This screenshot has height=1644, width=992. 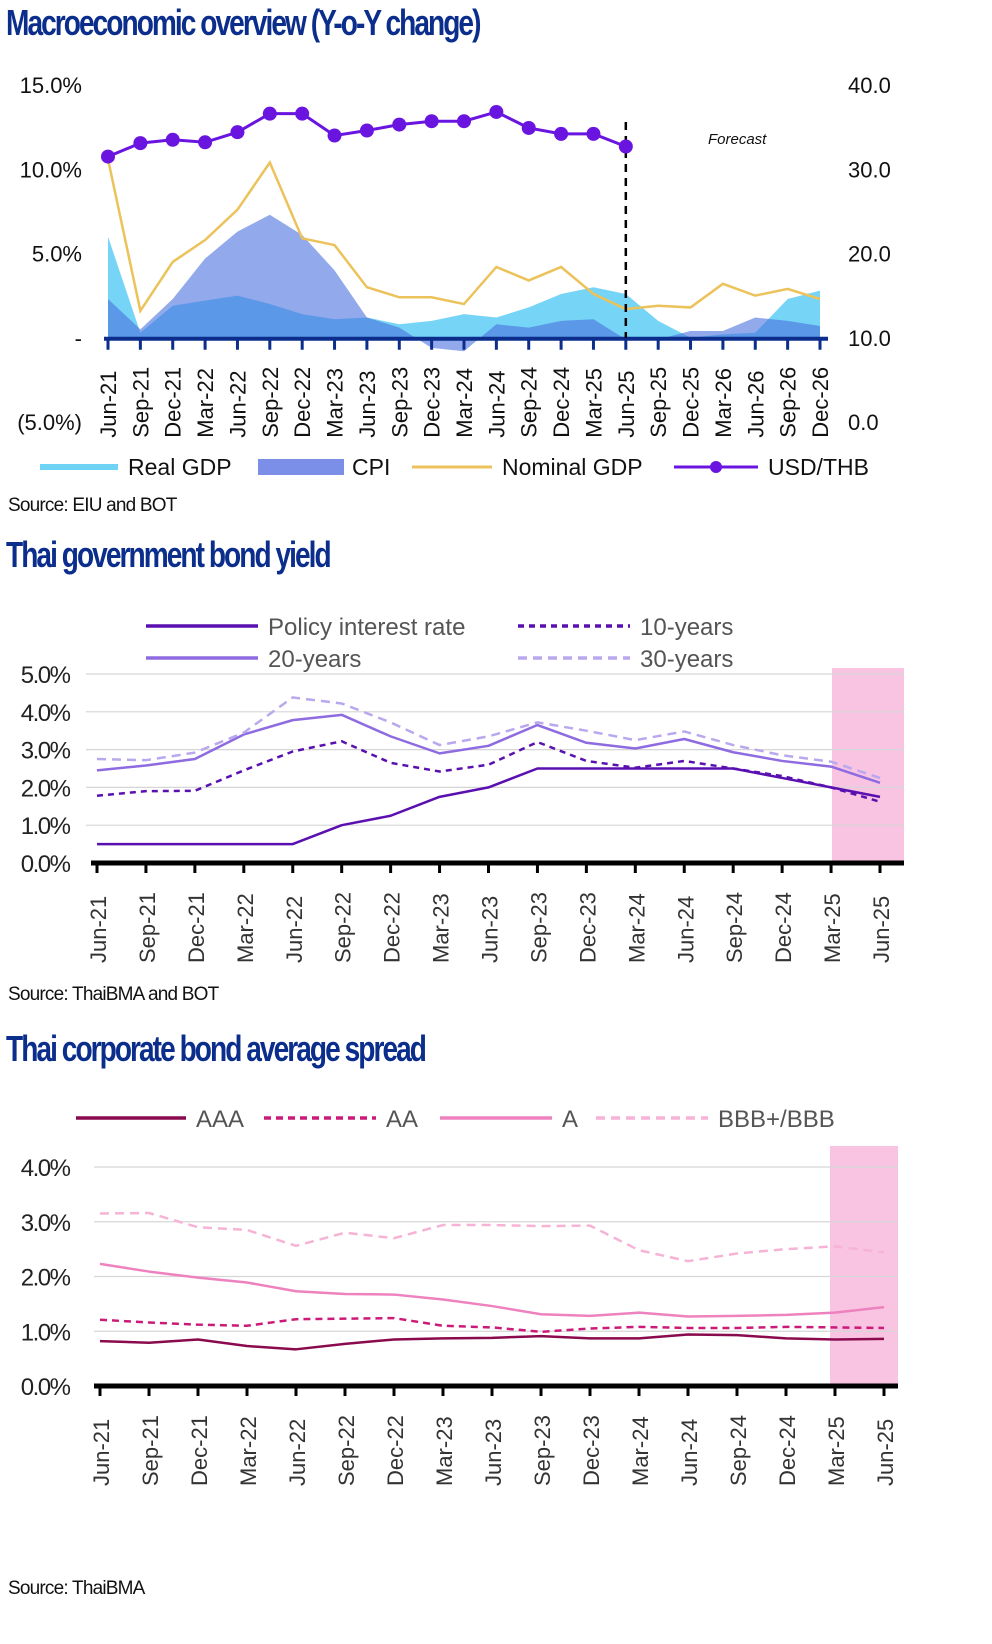 What do you see at coordinates (493, 1452) in the screenshot?
I see `corpbond-x-tick-label: Jun-23` at bounding box center [493, 1452].